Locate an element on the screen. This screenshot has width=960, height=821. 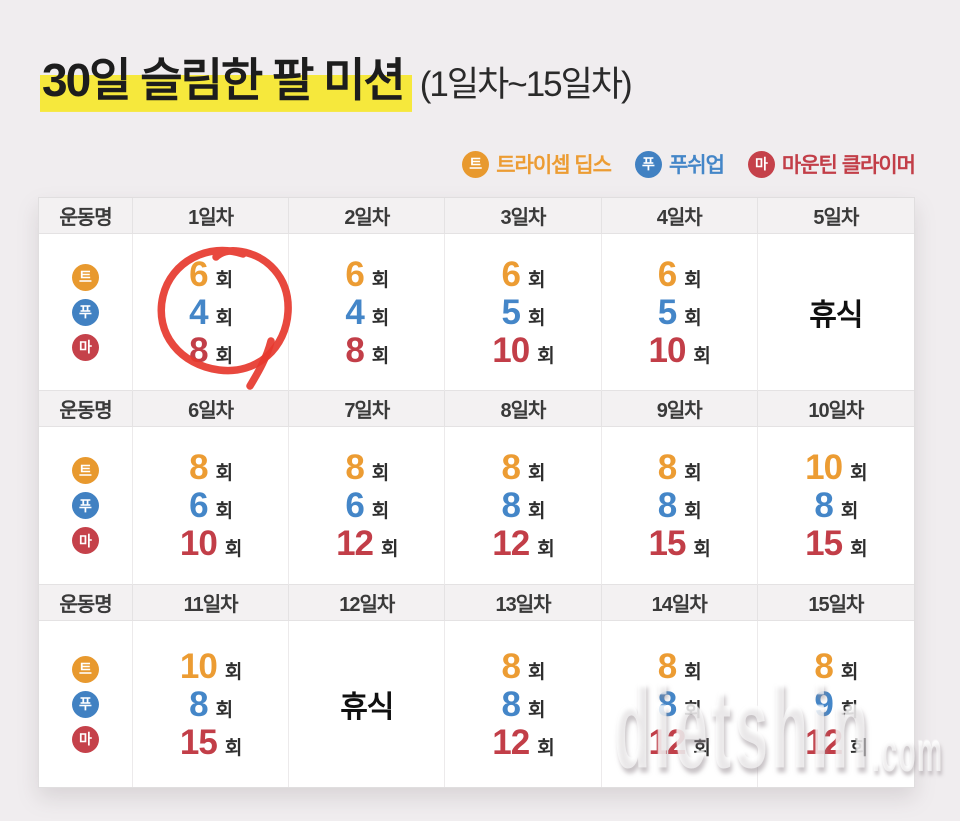
legend-item-pushup: 푸 푸쉬업 is located at coordinates (679, 164).